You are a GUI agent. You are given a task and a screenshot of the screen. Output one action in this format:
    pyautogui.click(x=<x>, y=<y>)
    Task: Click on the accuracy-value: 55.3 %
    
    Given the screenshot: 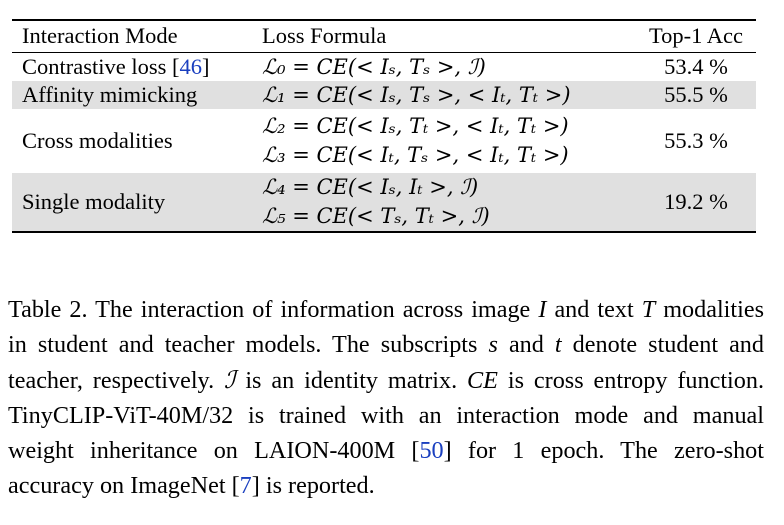 What is the action you would take?
    pyautogui.click(x=696, y=140)
    